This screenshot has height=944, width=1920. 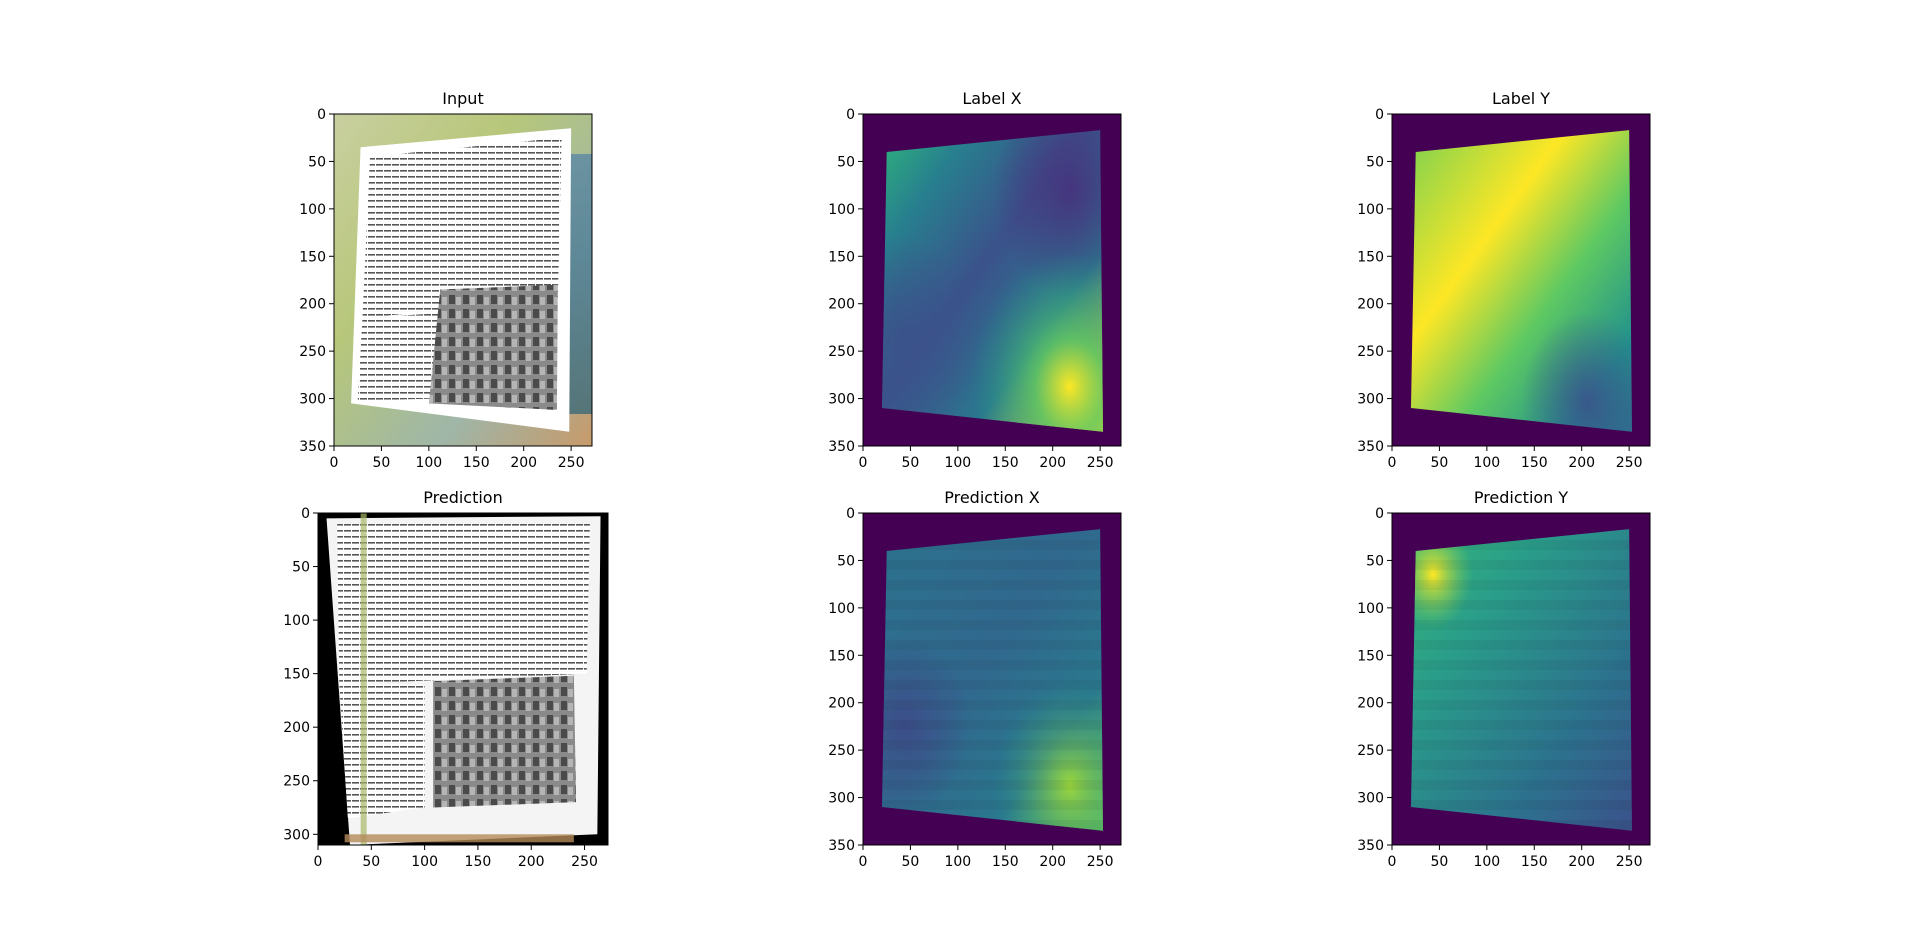 I want to click on photo-block, so click(x=505, y=741).